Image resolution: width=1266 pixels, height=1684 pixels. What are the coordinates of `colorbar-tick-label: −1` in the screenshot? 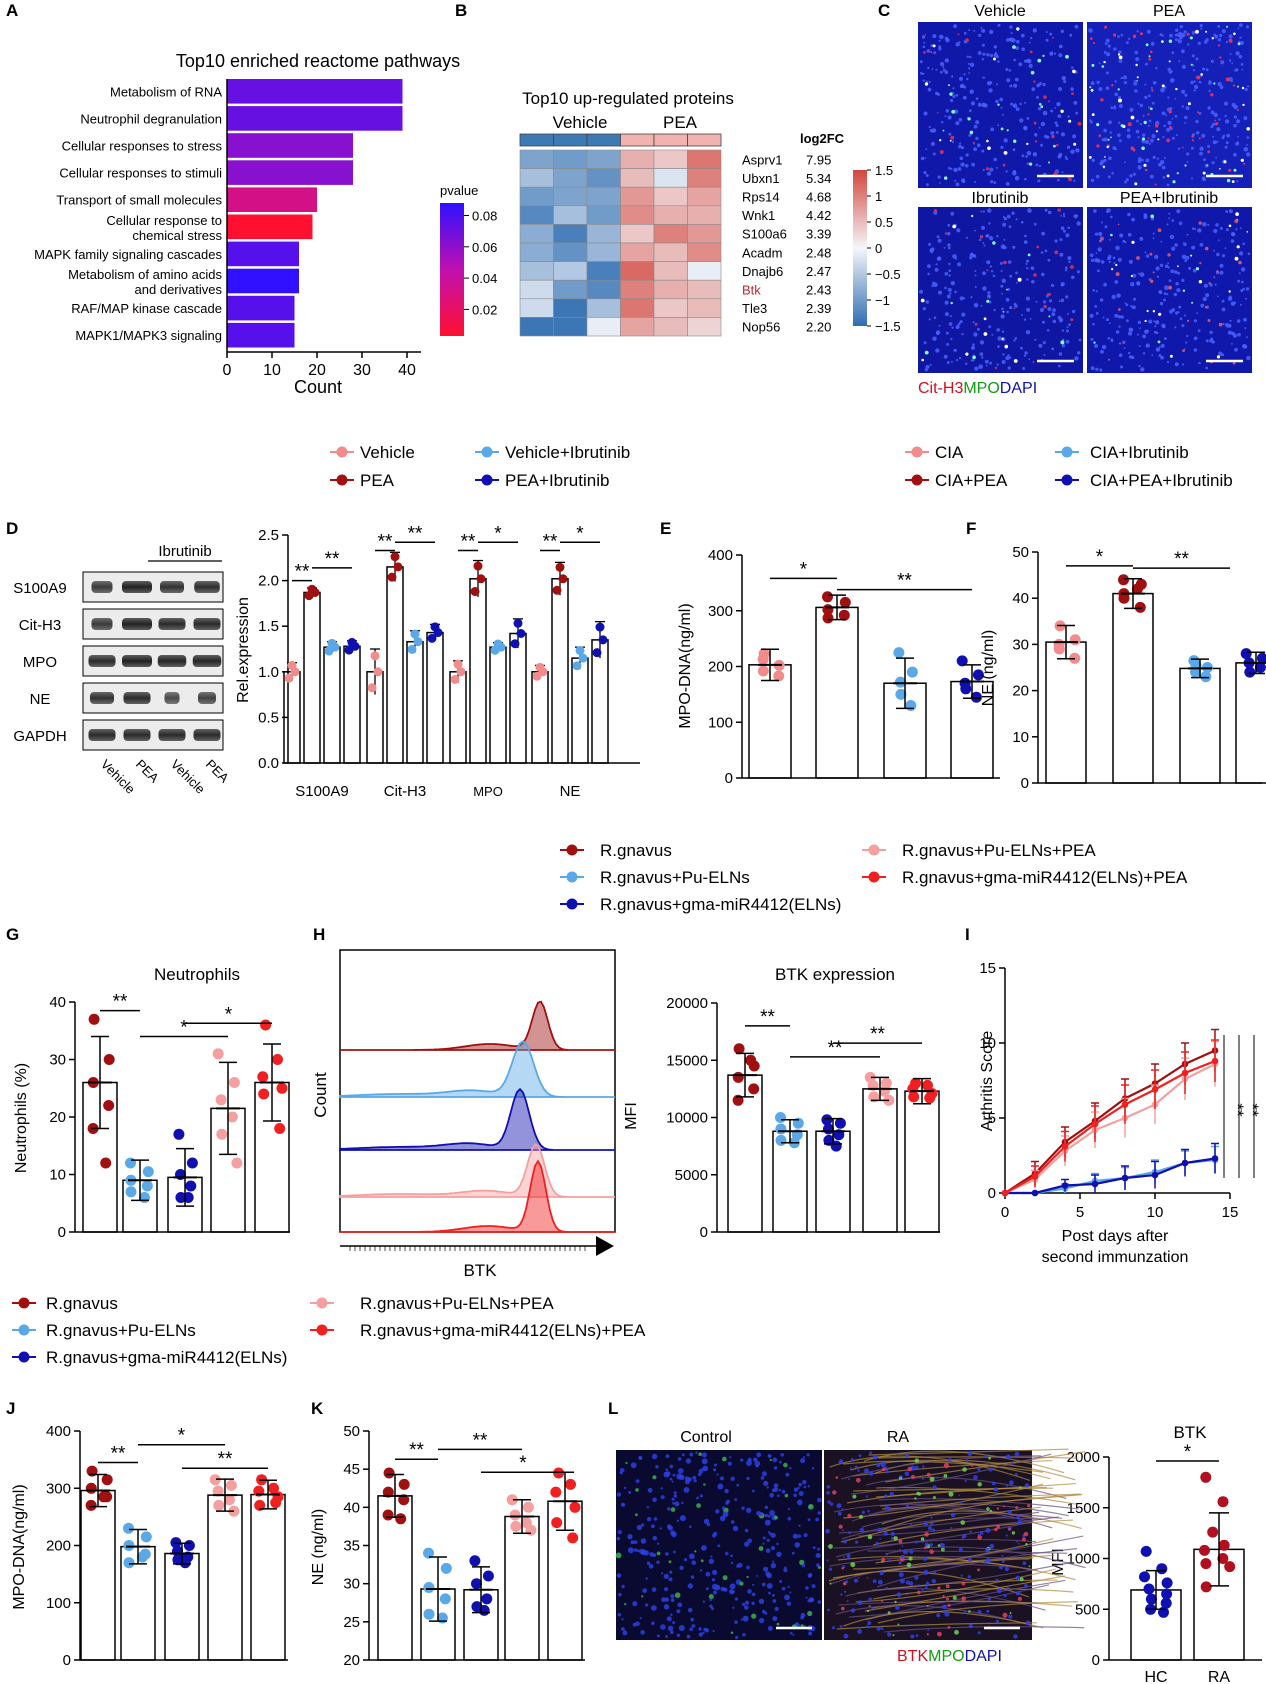 It's located at (882, 300).